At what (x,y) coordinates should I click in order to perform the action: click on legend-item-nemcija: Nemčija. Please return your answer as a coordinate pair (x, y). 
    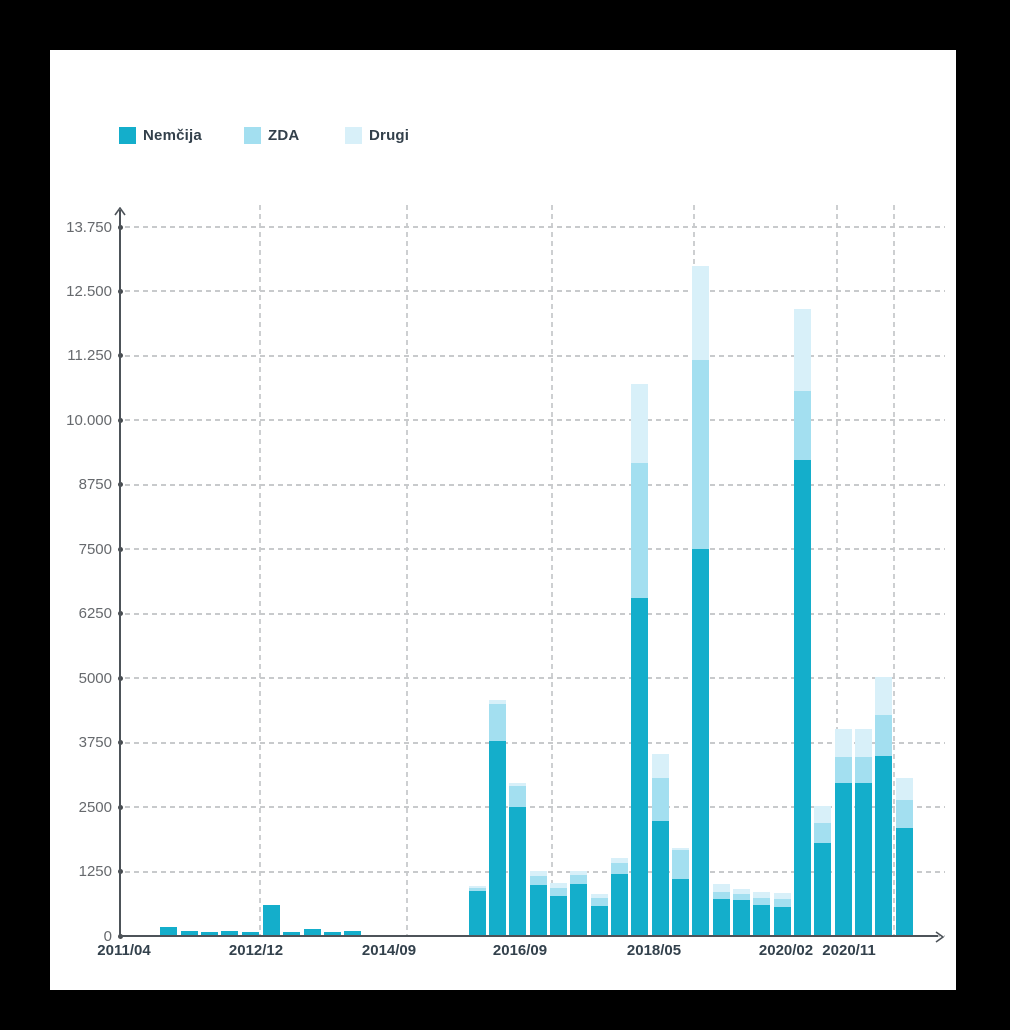
    Looking at the image, I should click on (160, 135).